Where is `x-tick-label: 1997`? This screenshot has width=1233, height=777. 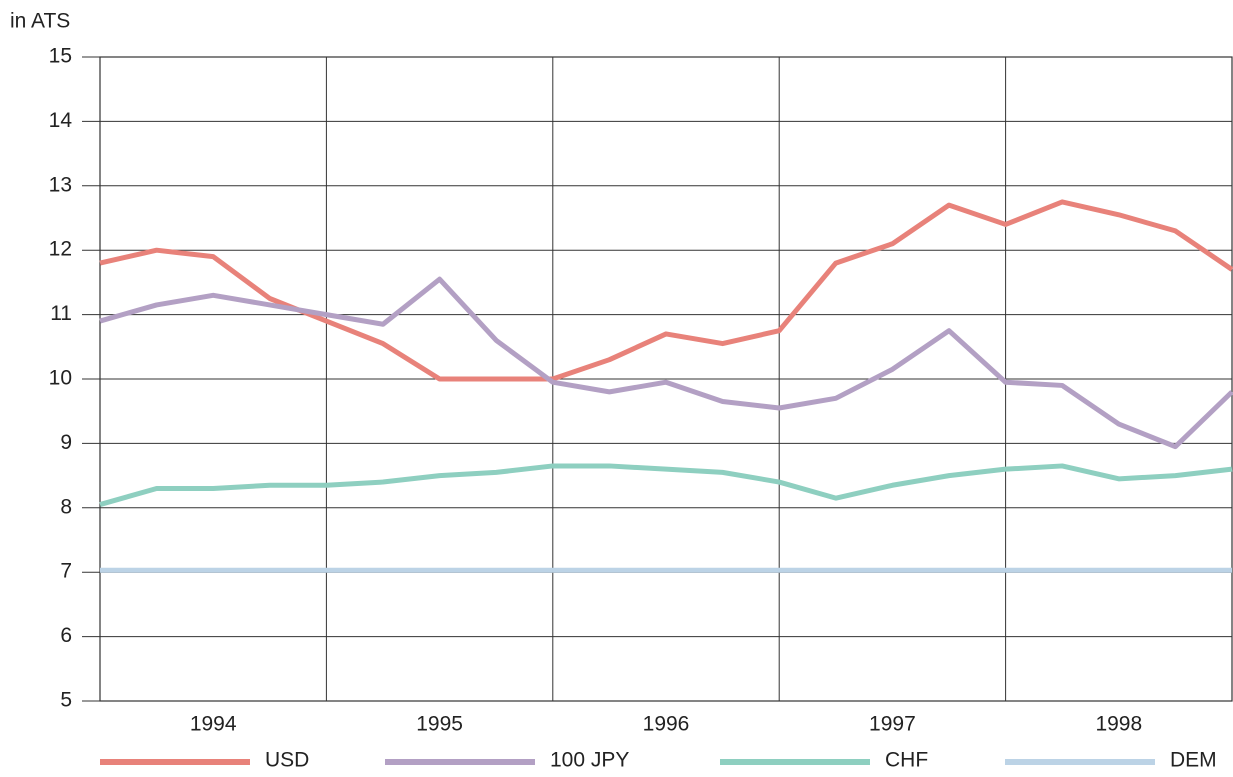 x-tick-label: 1997 is located at coordinates (892, 724).